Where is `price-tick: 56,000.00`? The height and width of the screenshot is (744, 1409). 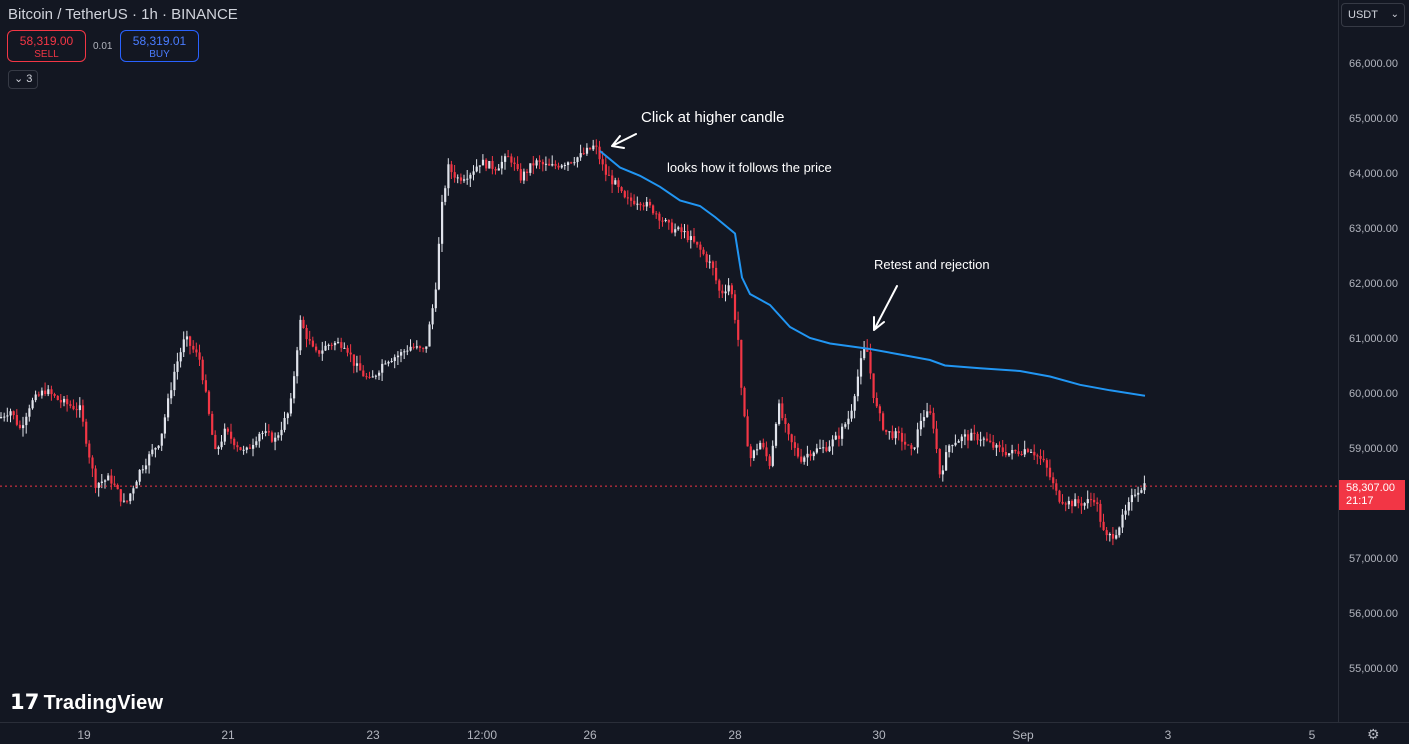
price-tick: 56,000.00 is located at coordinates (1373, 614).